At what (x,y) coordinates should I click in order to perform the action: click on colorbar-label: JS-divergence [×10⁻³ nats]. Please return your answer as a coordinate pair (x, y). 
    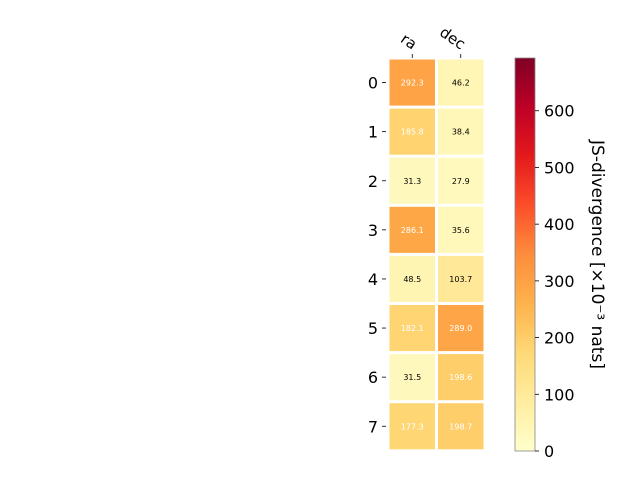
    Looking at the image, I should click on (597, 254).